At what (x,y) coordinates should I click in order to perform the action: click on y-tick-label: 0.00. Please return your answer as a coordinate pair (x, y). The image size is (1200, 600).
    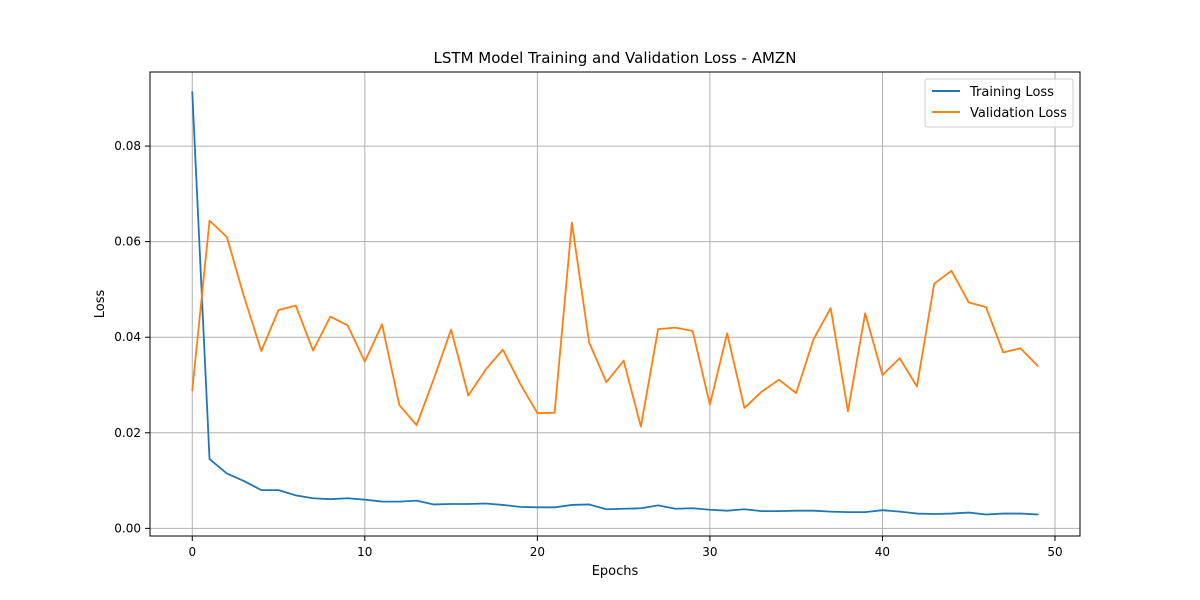
    Looking at the image, I should click on (127, 528).